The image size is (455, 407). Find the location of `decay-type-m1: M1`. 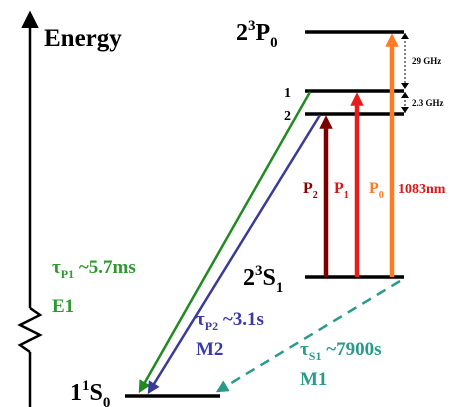

decay-type-m1: M1 is located at coordinates (313, 379).